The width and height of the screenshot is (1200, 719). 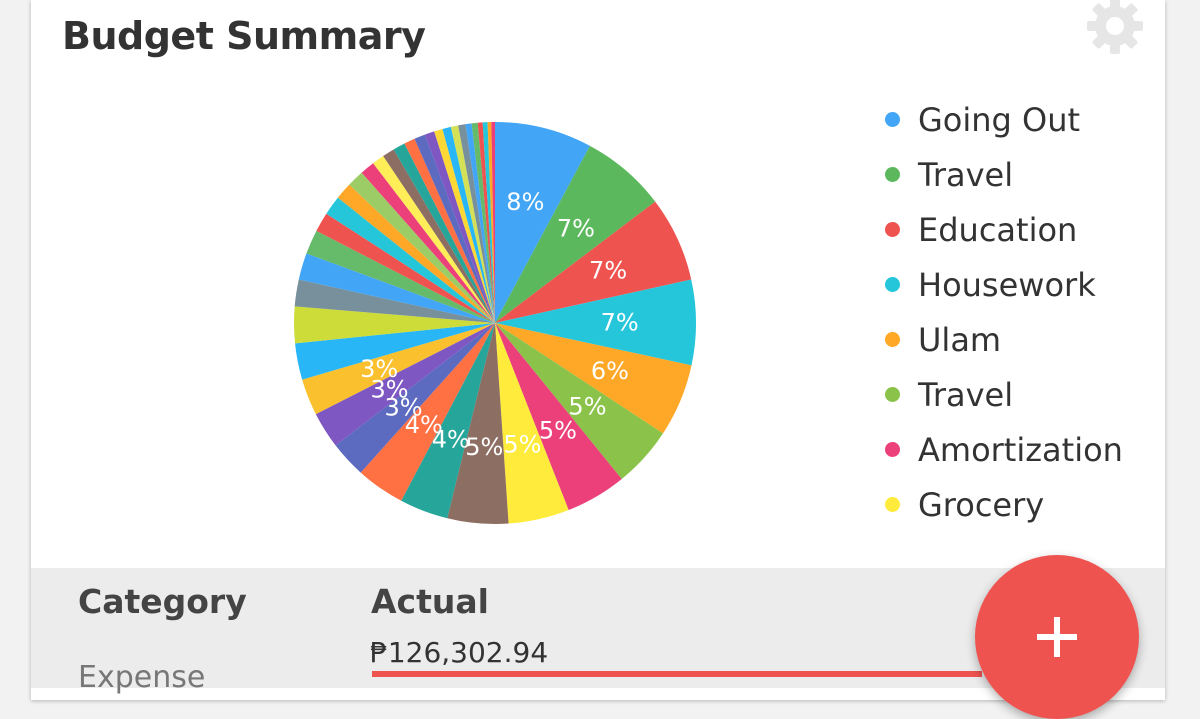 What do you see at coordinates (960, 339) in the screenshot?
I see `legend-label: Ulam` at bounding box center [960, 339].